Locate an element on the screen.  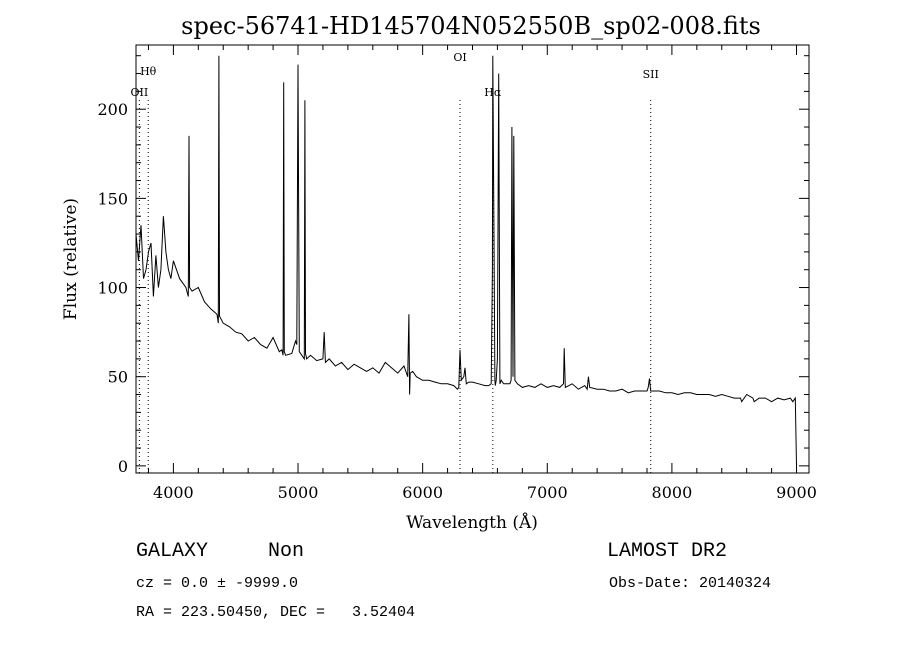
x-tick-label: 9000 is located at coordinates (796, 492).